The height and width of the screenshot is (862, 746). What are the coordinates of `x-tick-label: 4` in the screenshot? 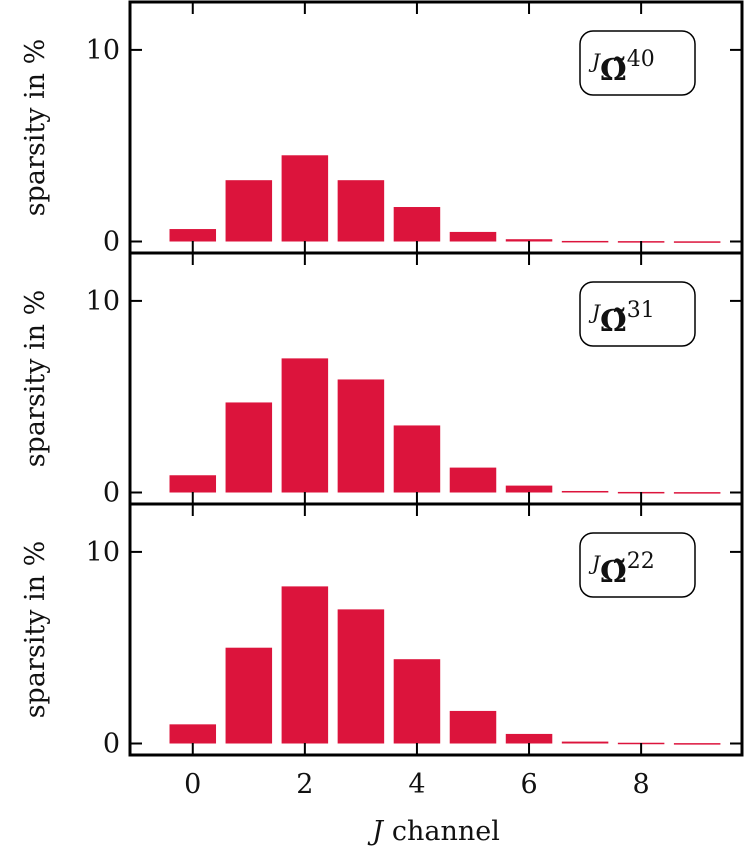 It's located at (416, 784).